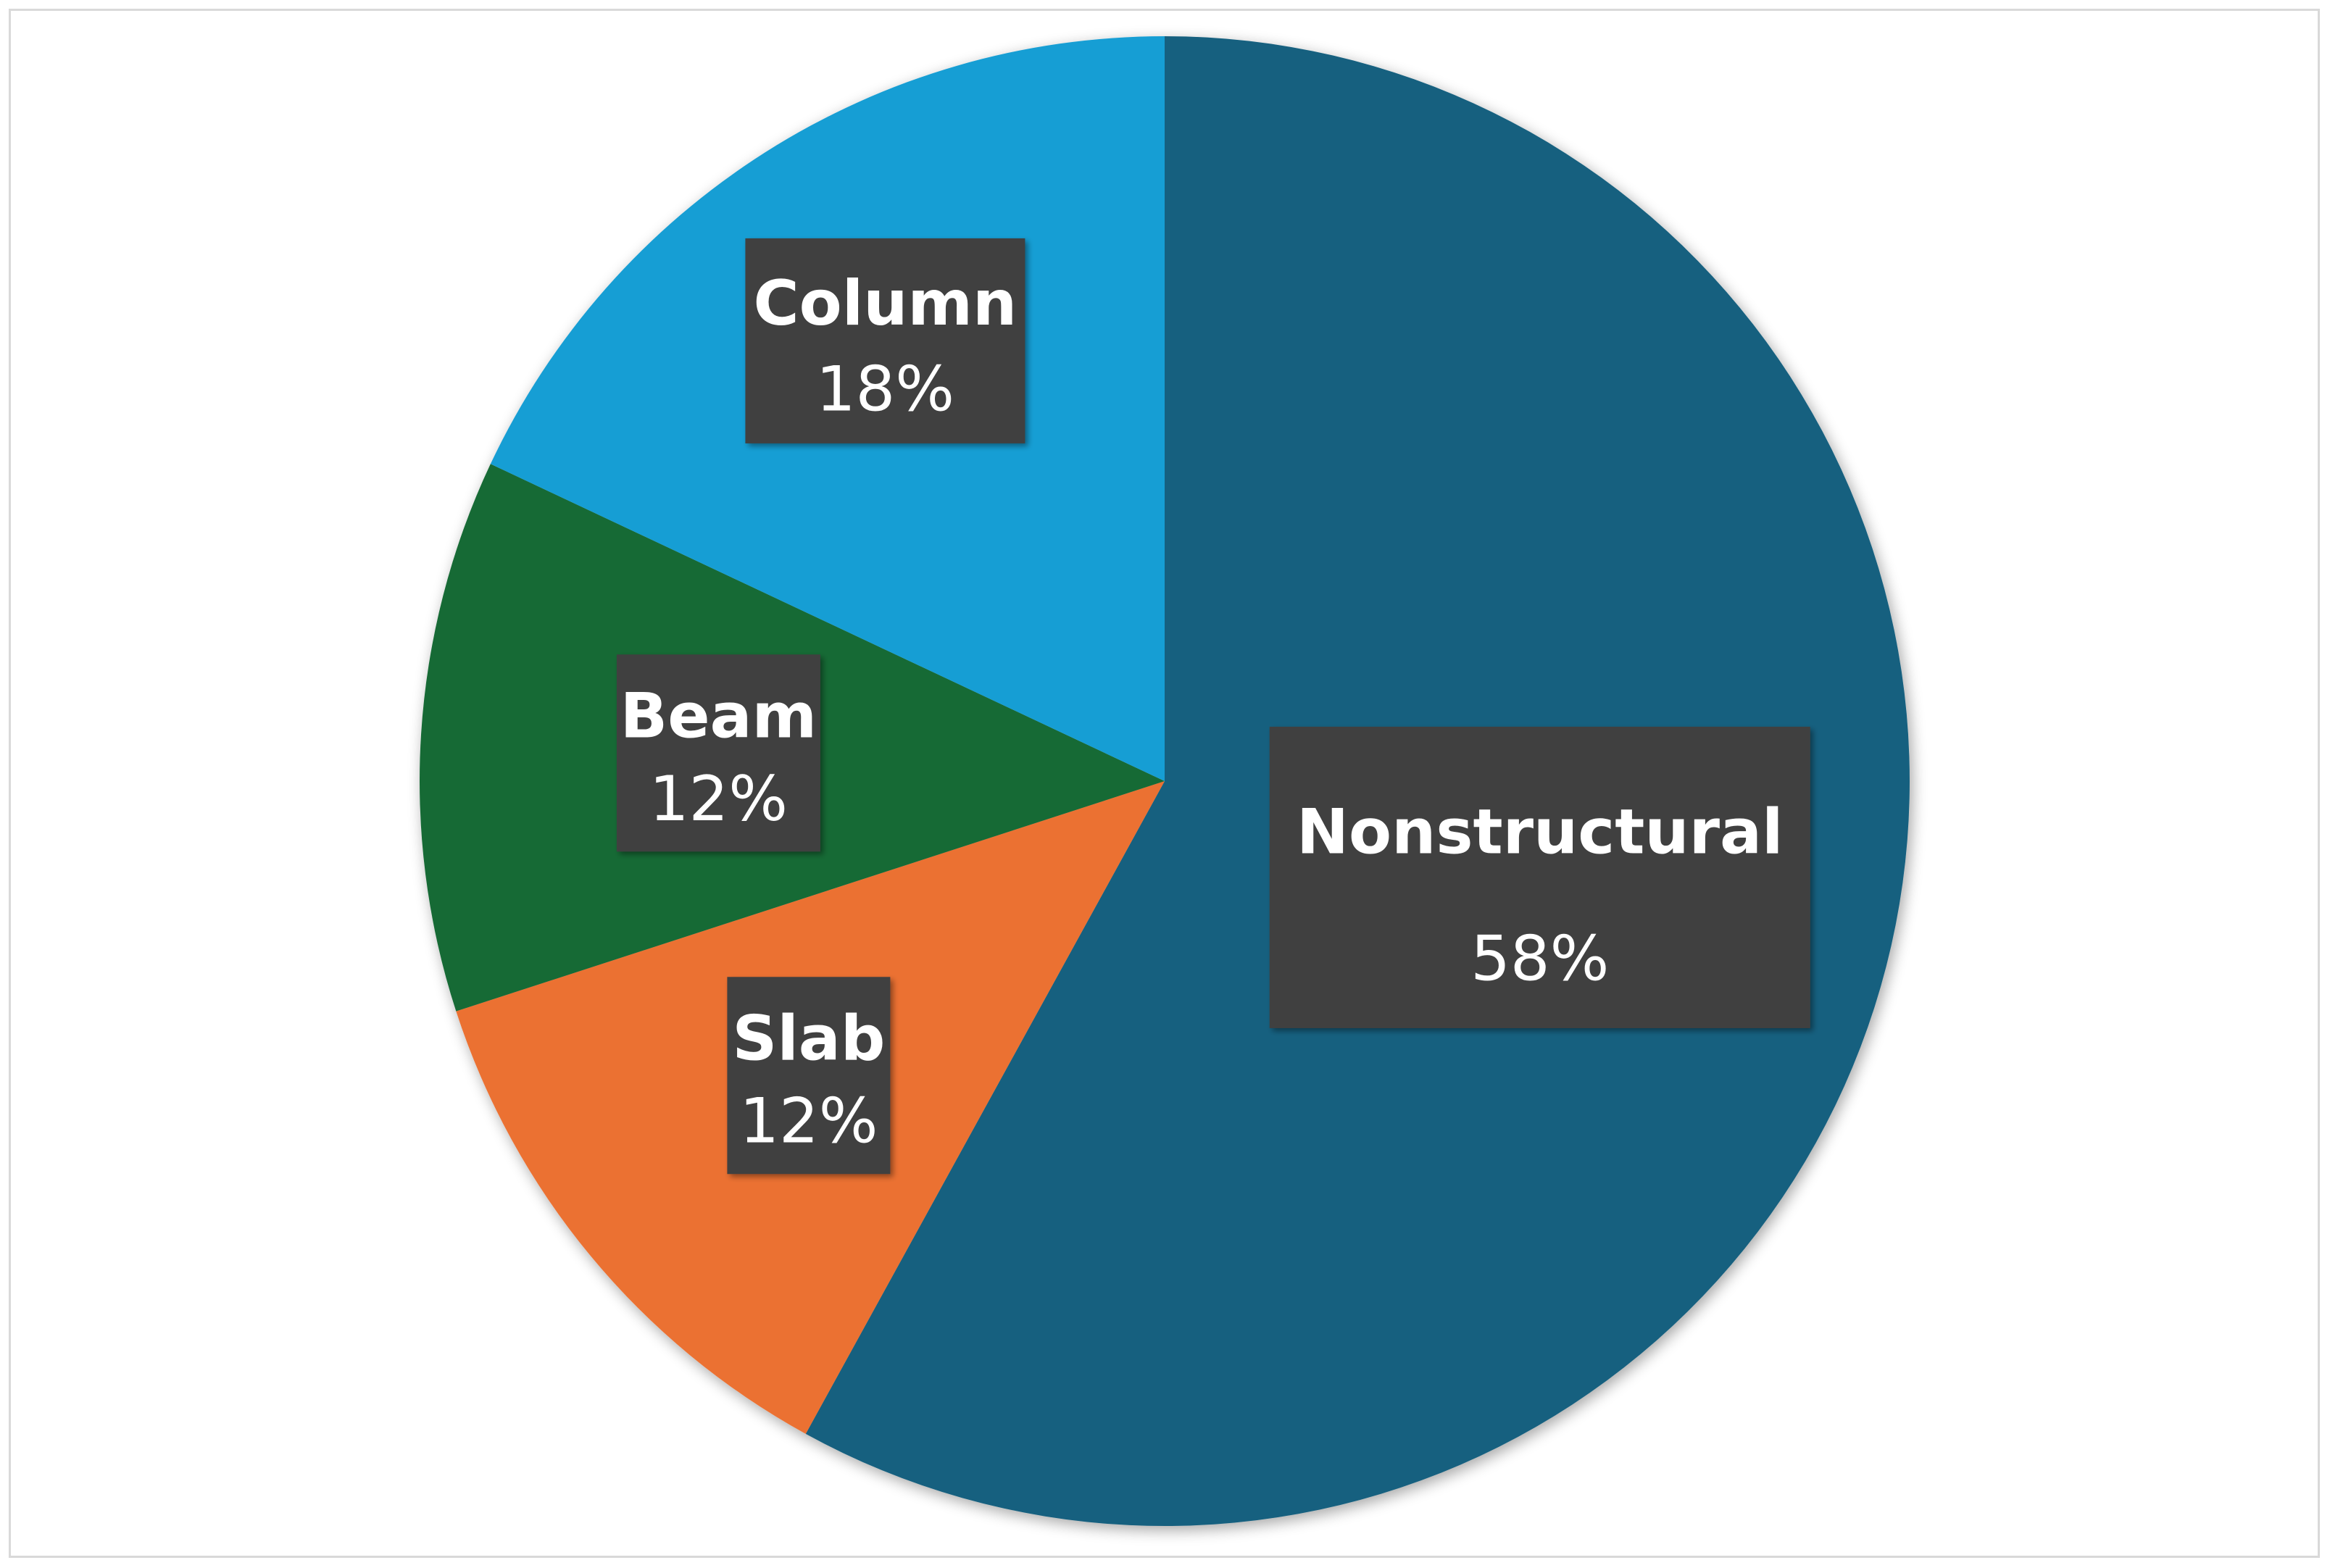 The height and width of the screenshot is (1568, 2330). I want to click on data-label-category: Slab, so click(808, 1039).